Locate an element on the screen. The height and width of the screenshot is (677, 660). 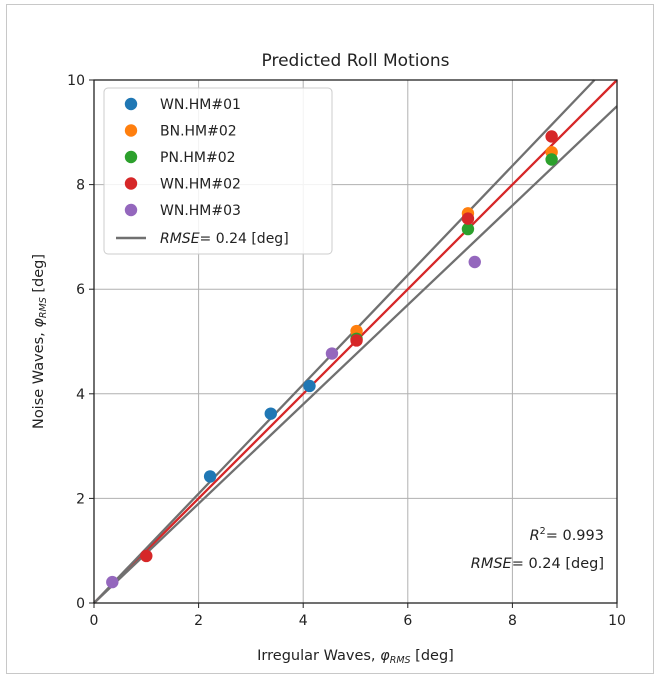
y-tick-label: 2 is located at coordinates (80, 499).